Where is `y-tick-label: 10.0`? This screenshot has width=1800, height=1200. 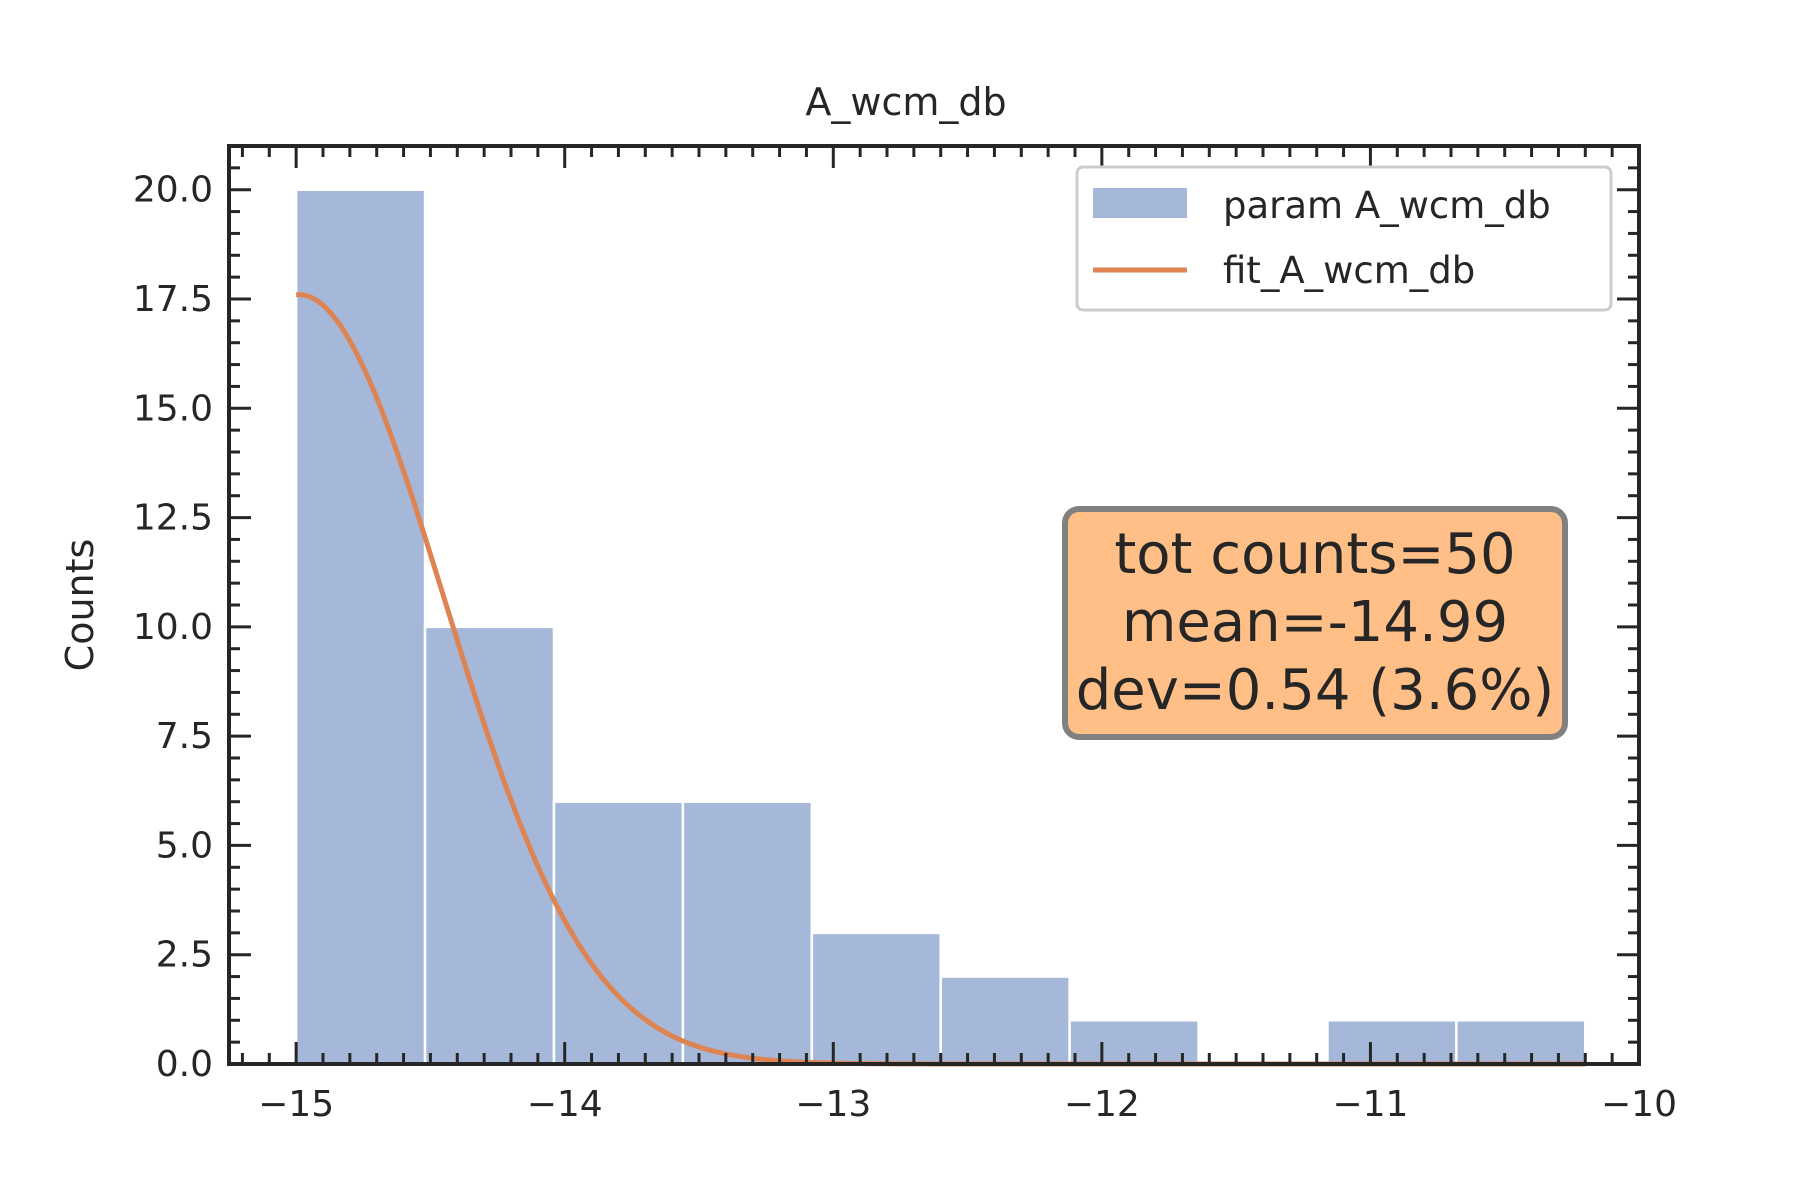
y-tick-label: 10.0 is located at coordinates (173, 627).